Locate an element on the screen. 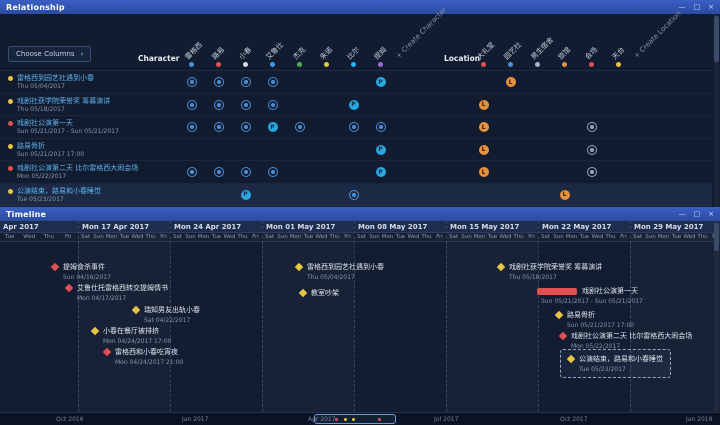 The height and width of the screenshot is (425, 720). day-label: Thu is located at coordinates (48, 237).